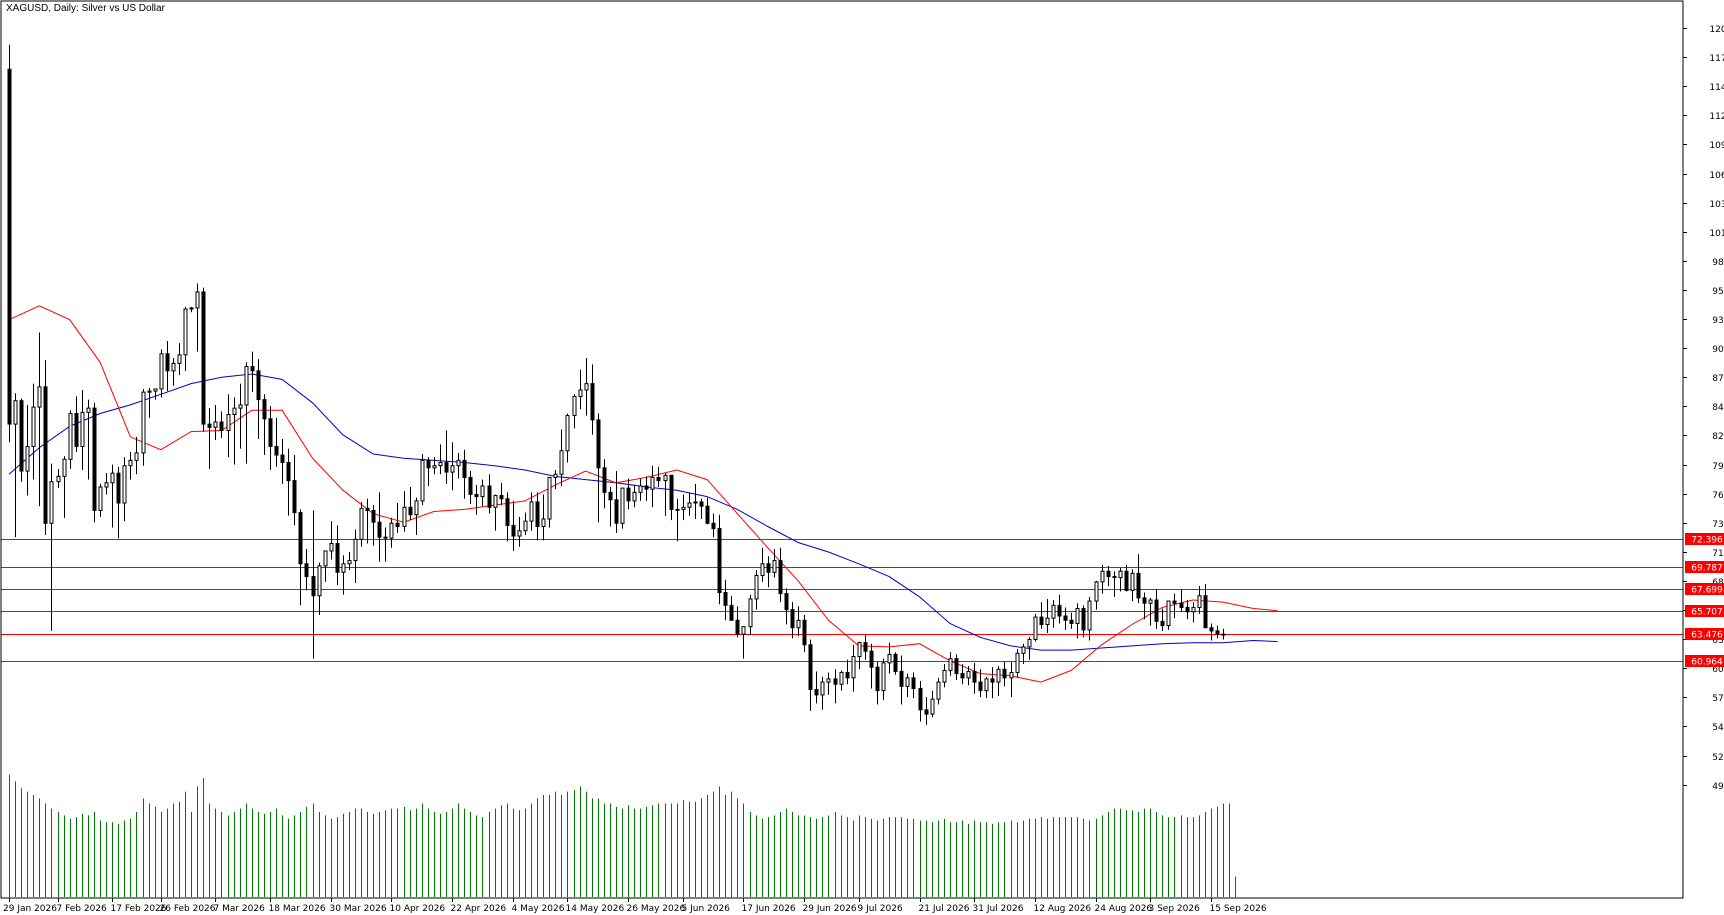 The image size is (1724, 915). What do you see at coordinates (1238, 909) in the screenshot?
I see `x-tick-label: 15 Sep 2026` at bounding box center [1238, 909].